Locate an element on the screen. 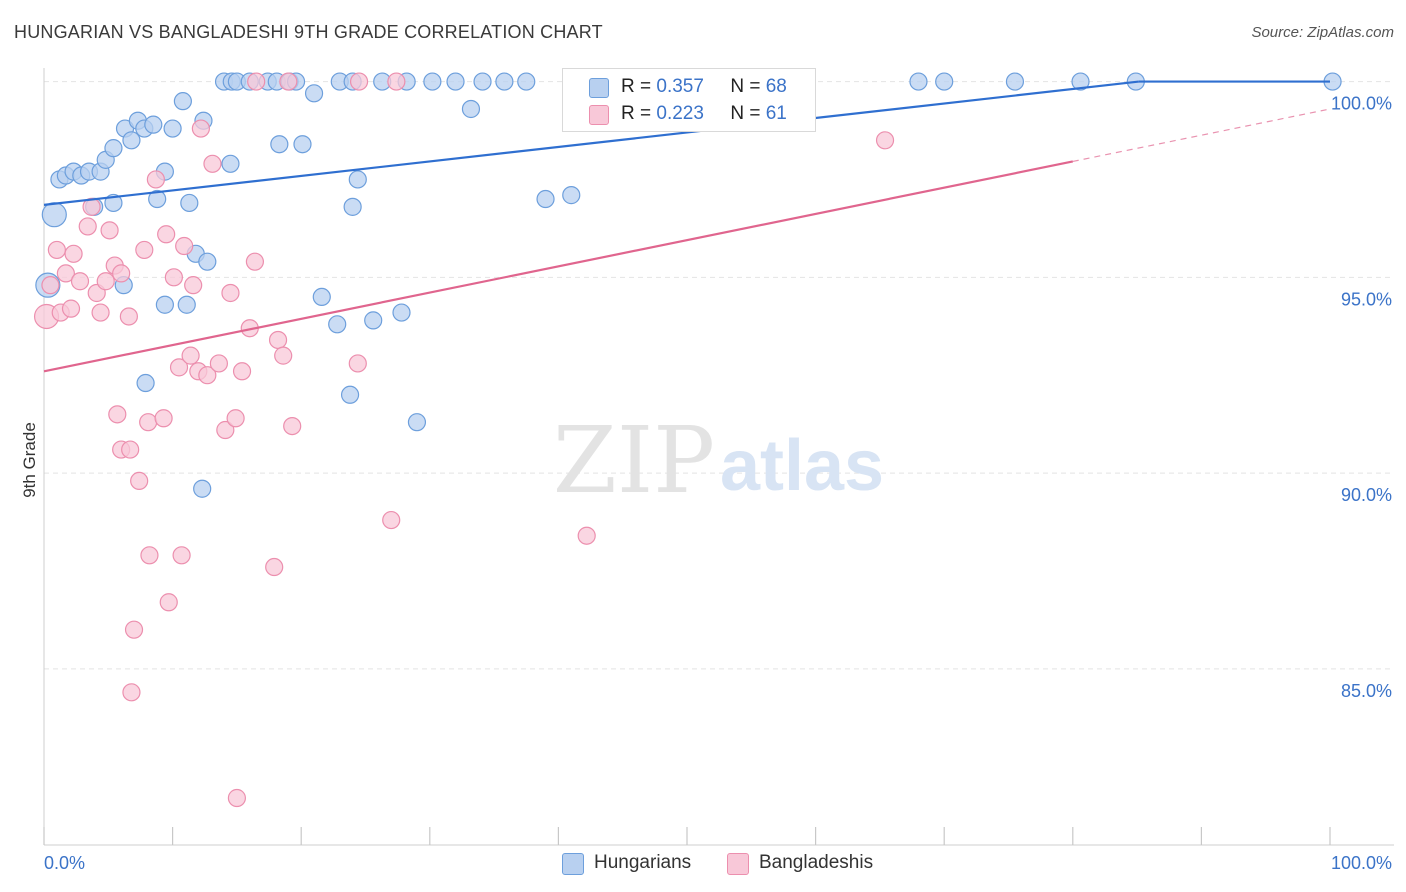 The width and height of the screenshot is (1406, 892). legend-swatch-pink is located at coordinates (599, 115).